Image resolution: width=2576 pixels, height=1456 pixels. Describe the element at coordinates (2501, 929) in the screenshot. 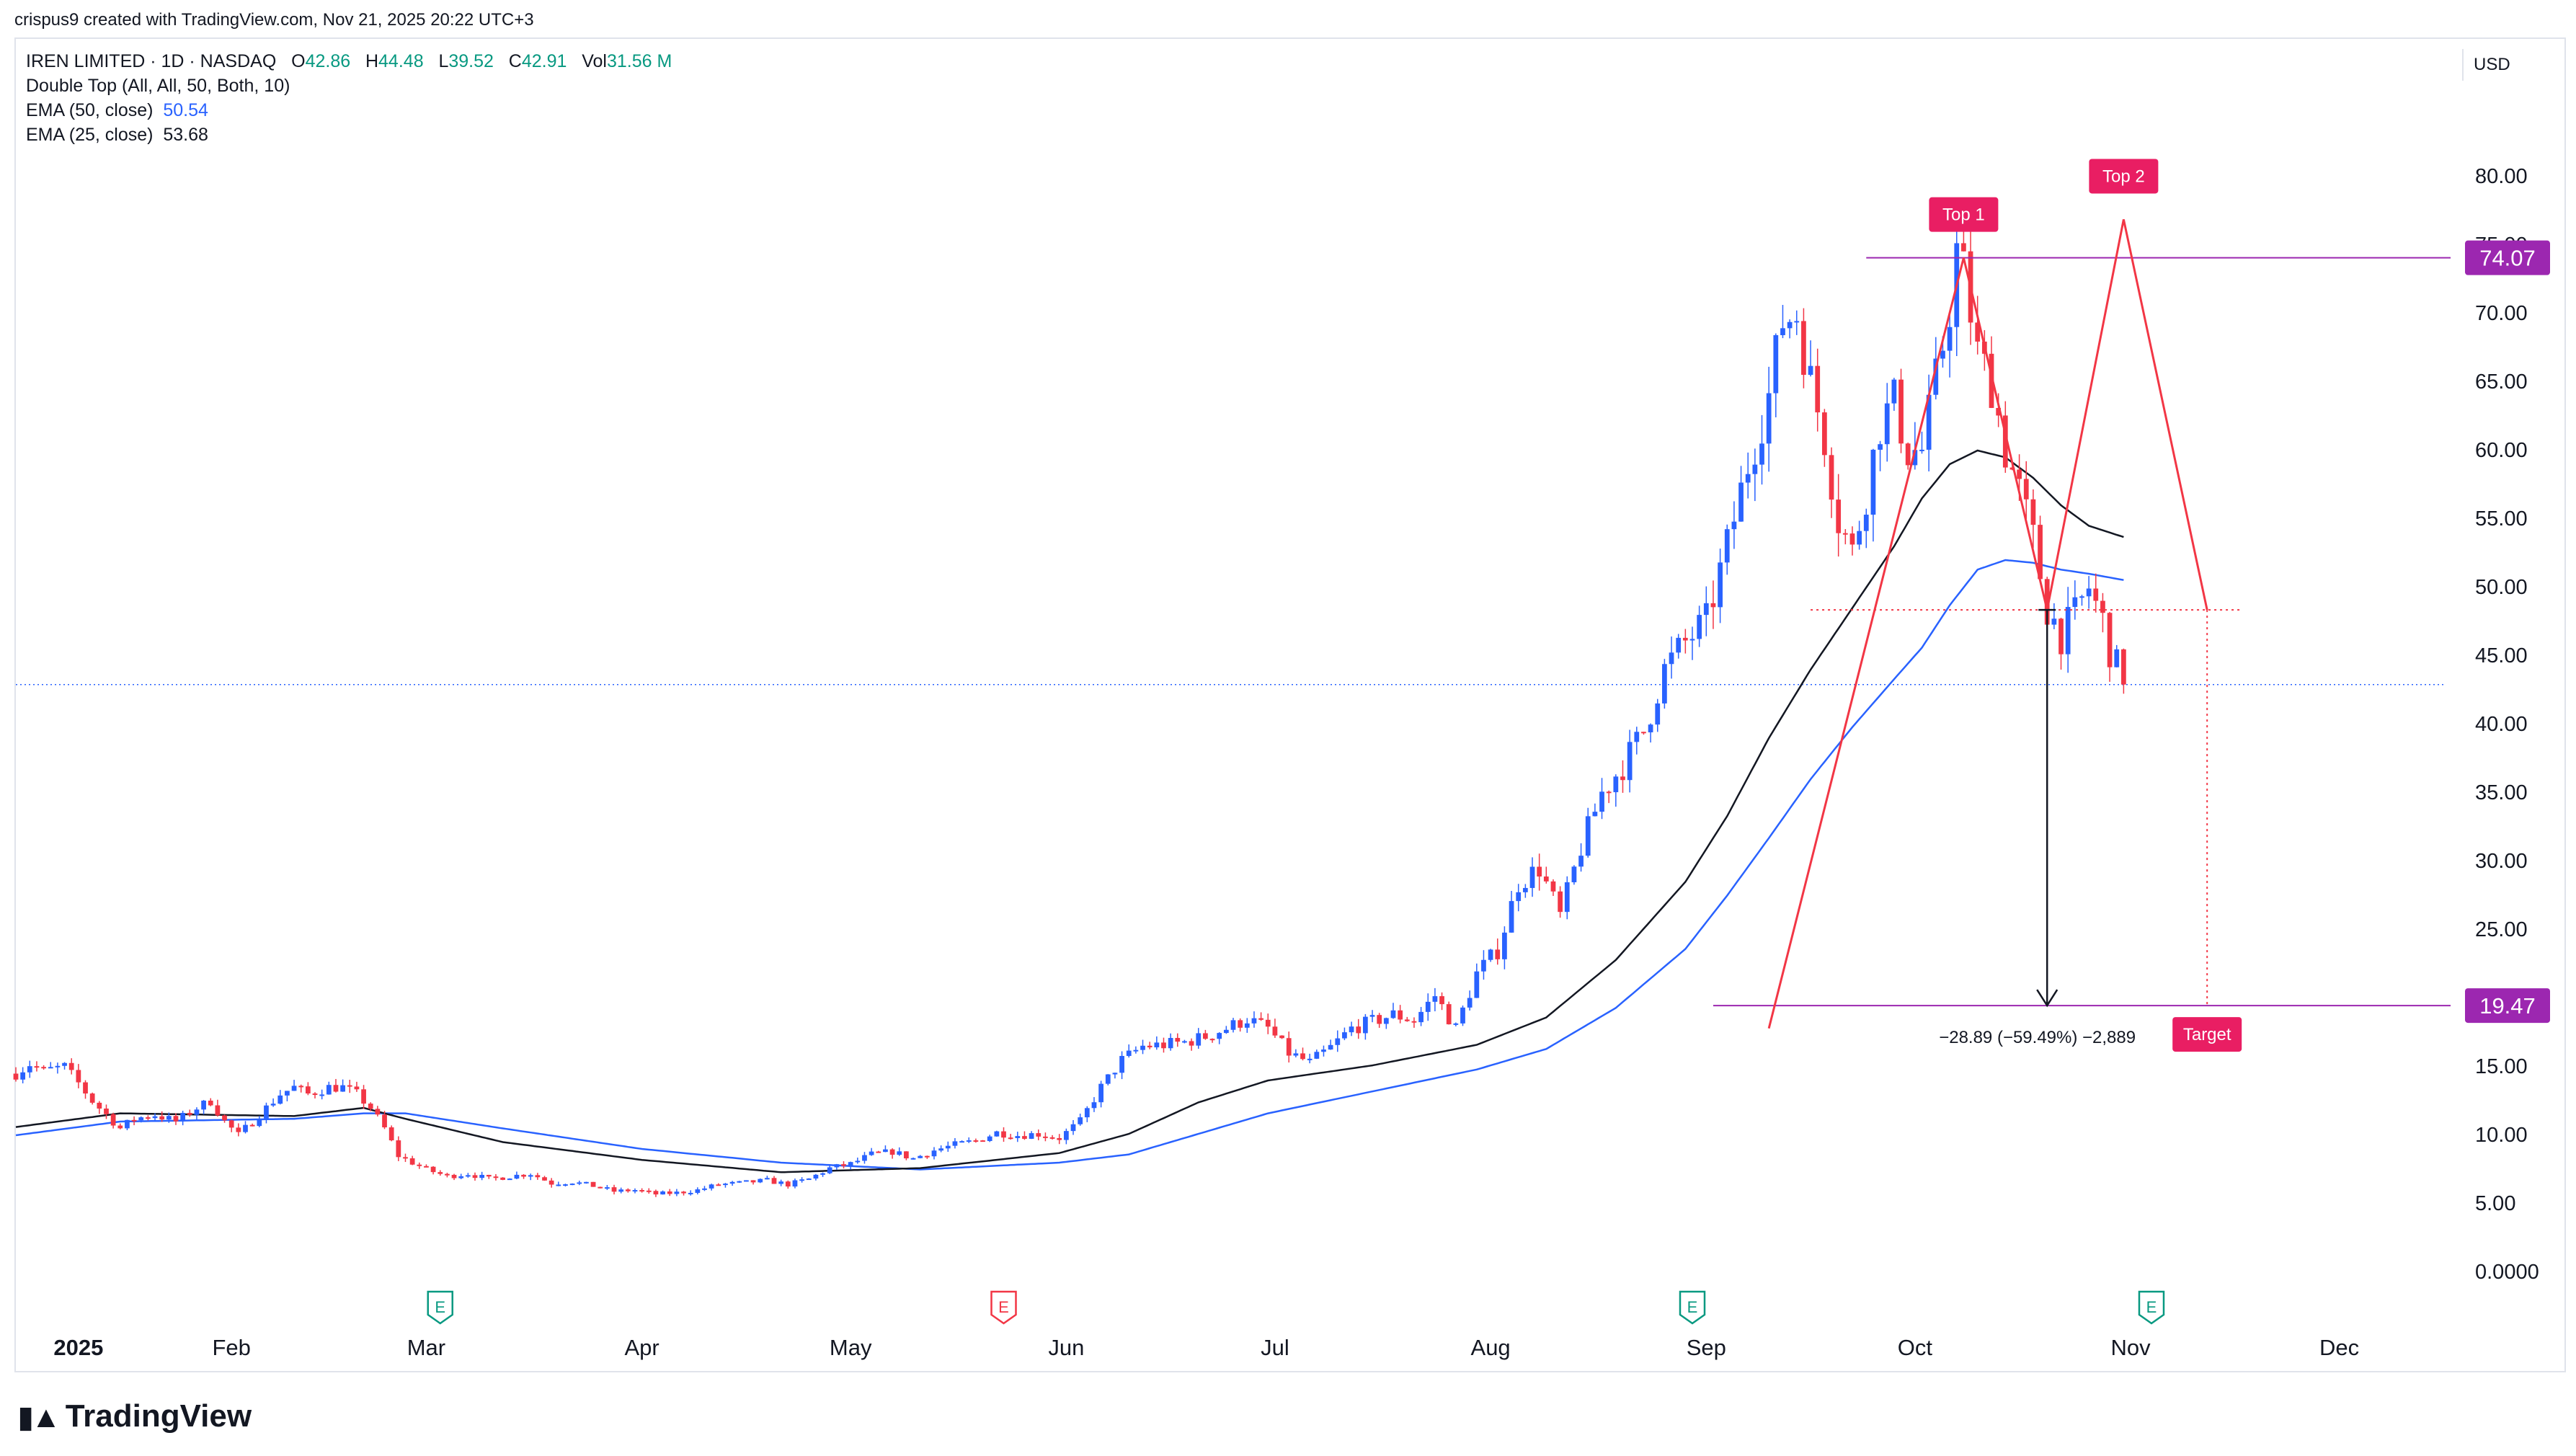

I see `y-tick-label: 25.00` at that location.